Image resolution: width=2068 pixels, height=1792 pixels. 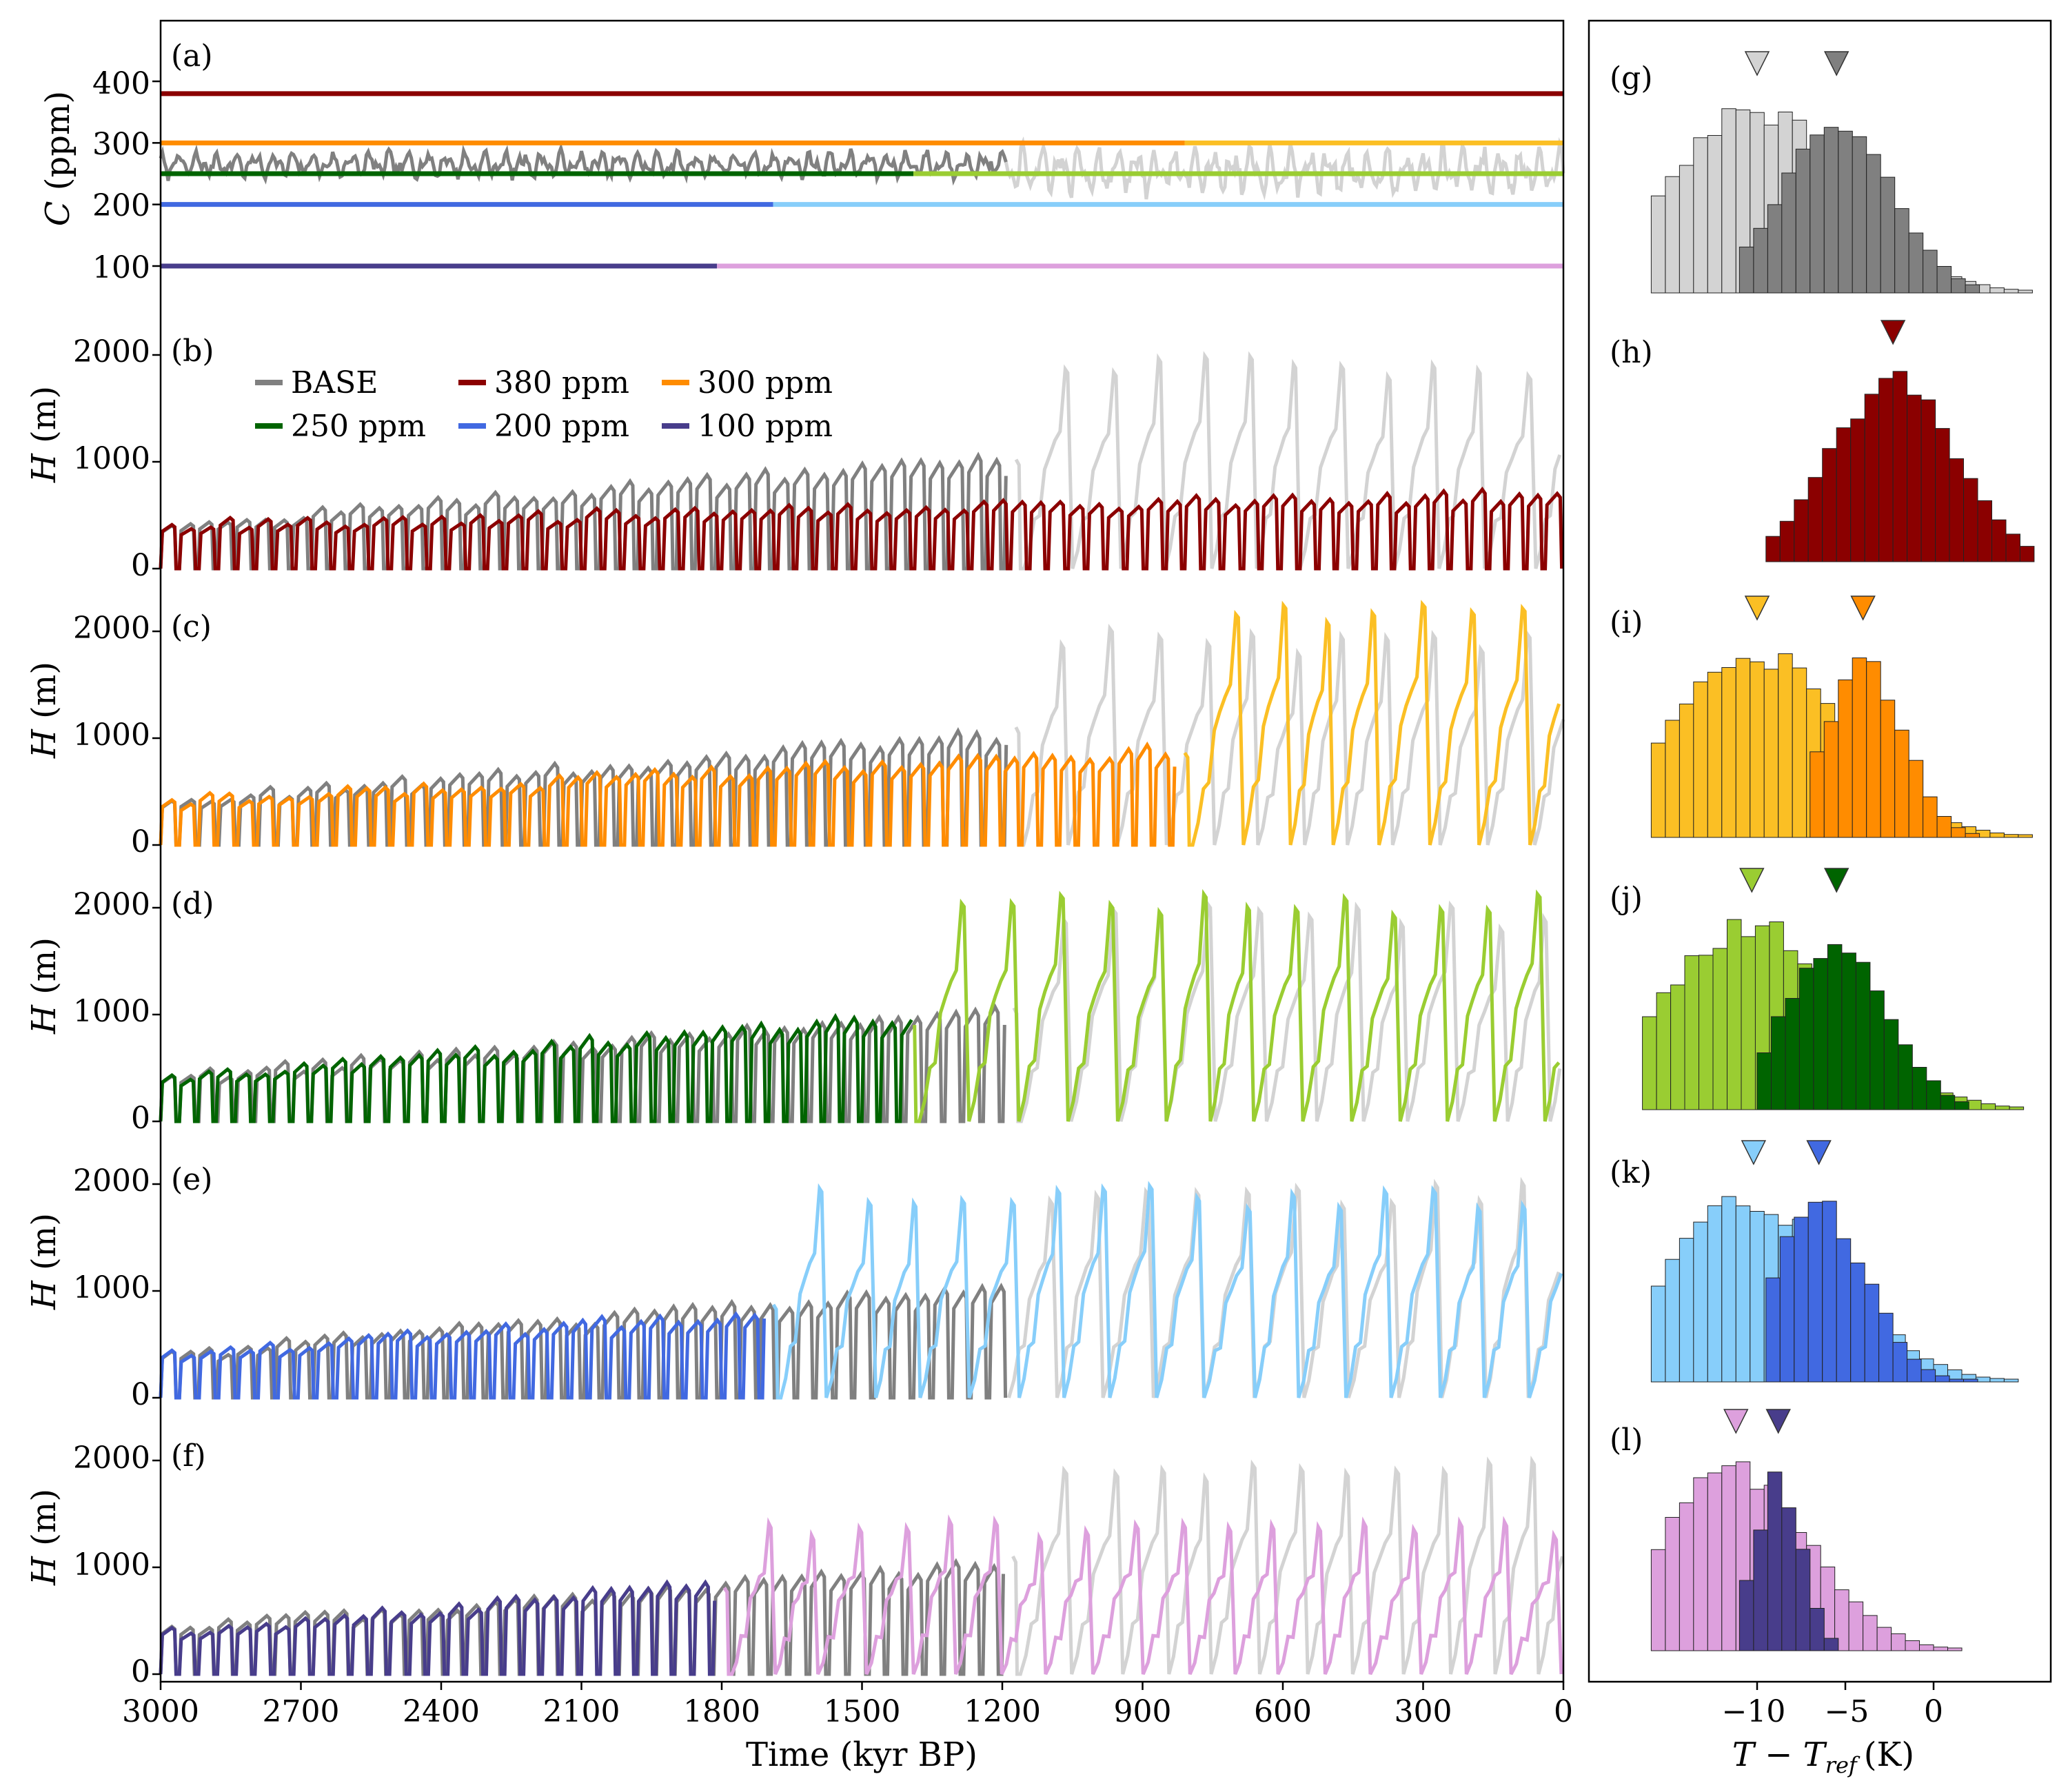 What do you see at coordinates (301, 1711) in the screenshot?
I see `xtick-2700: 2700` at bounding box center [301, 1711].